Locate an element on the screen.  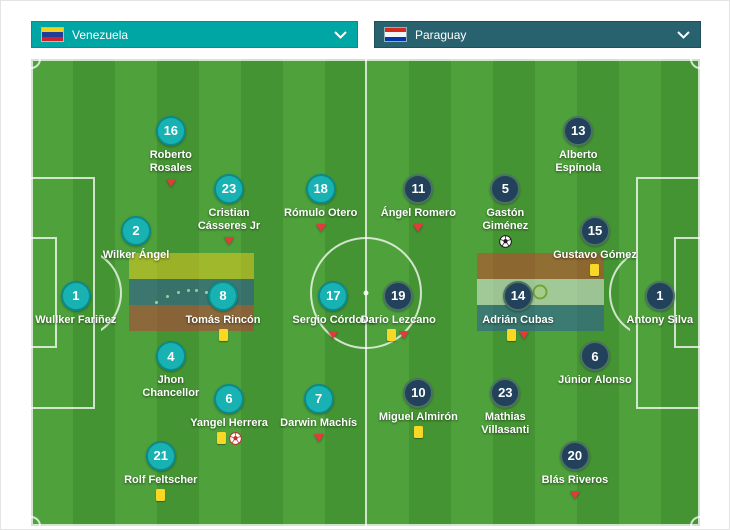
player-home-8: 8 Tomás Rincón is located at coordinates (223, 311).